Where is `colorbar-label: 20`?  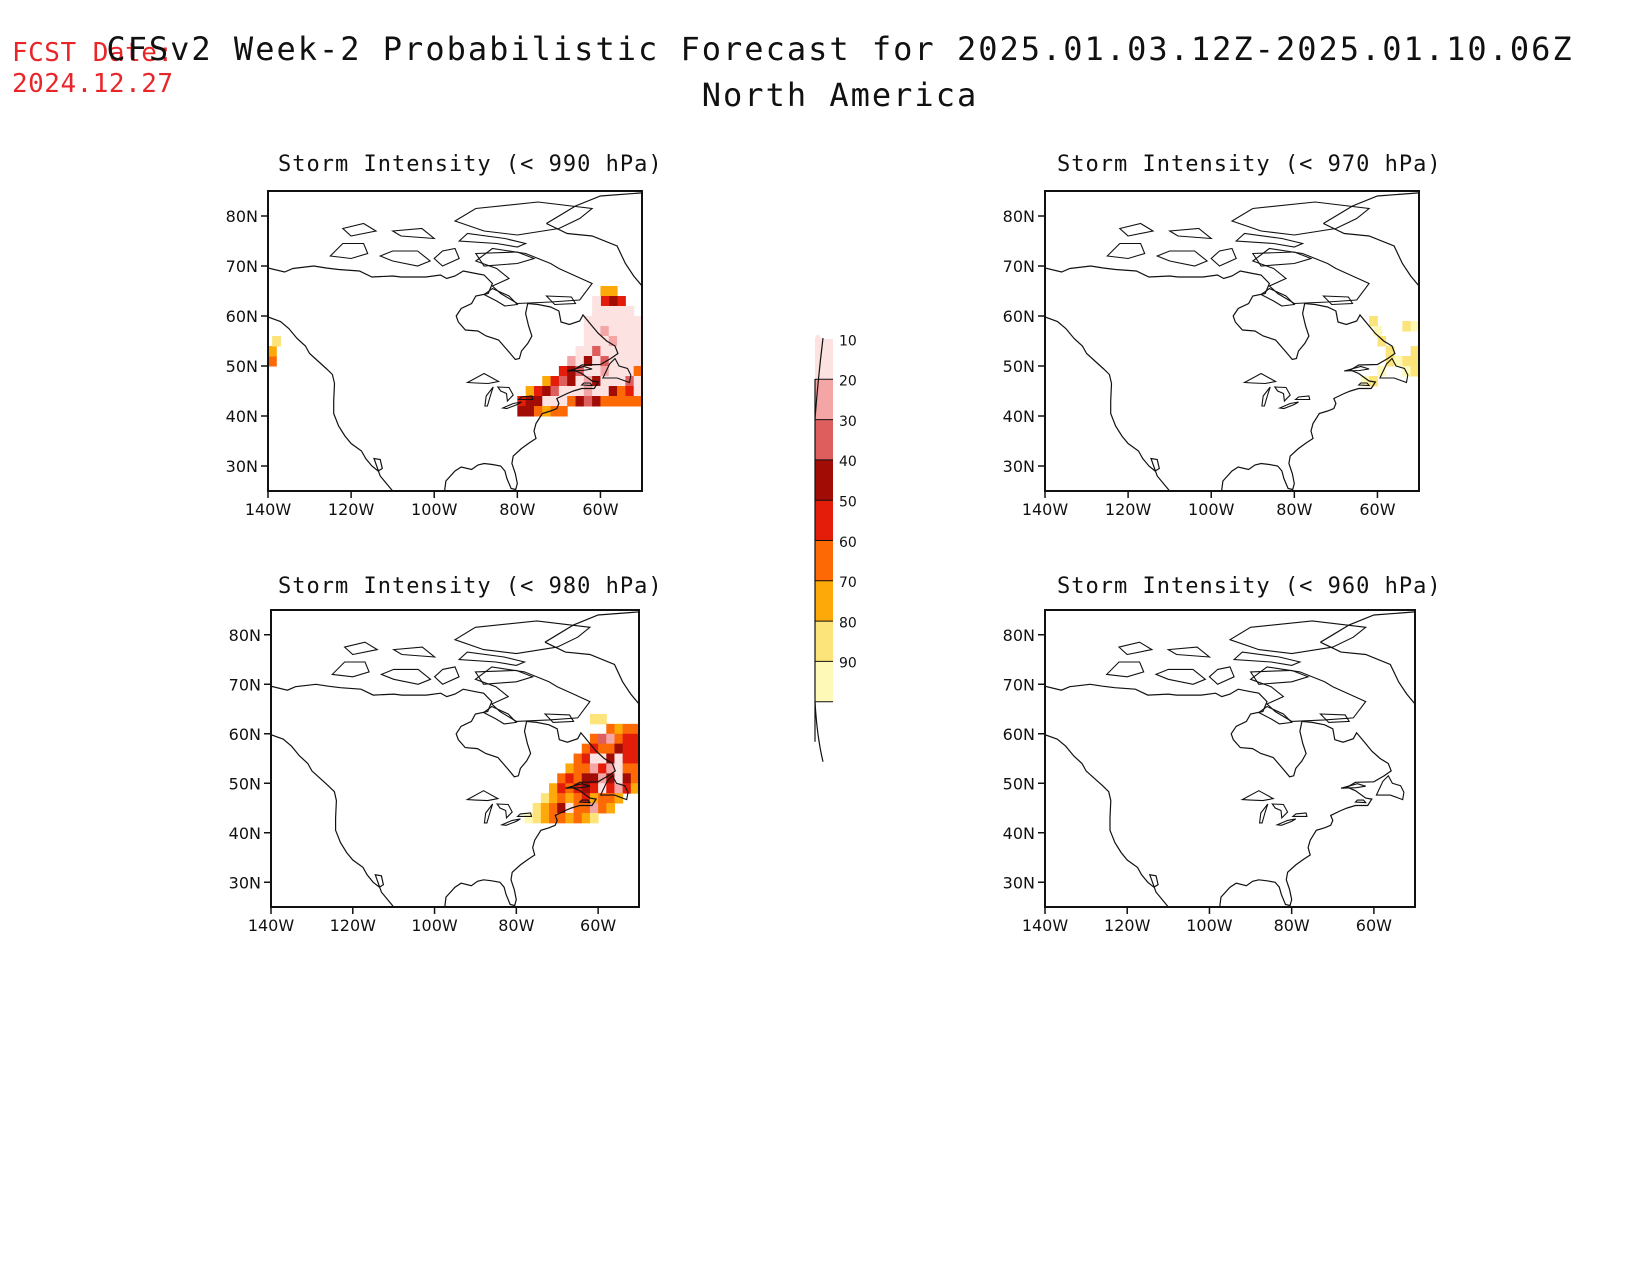
colorbar-label: 20 is located at coordinates (848, 382).